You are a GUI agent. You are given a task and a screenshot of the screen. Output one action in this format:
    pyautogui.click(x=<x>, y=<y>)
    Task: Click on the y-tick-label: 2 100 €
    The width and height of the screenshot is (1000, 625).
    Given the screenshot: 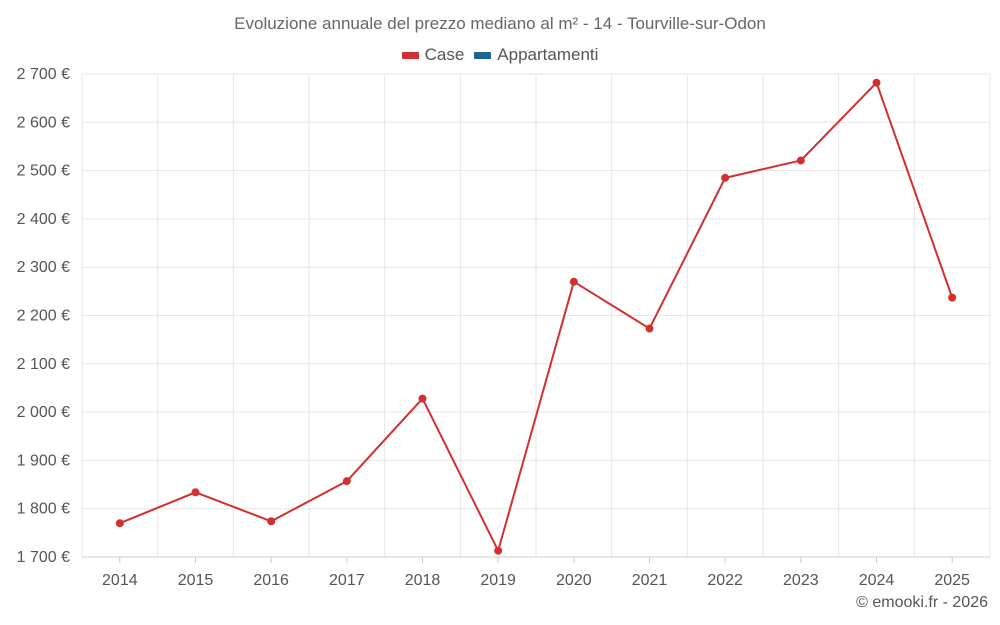 What is the action you would take?
    pyautogui.click(x=43, y=364)
    